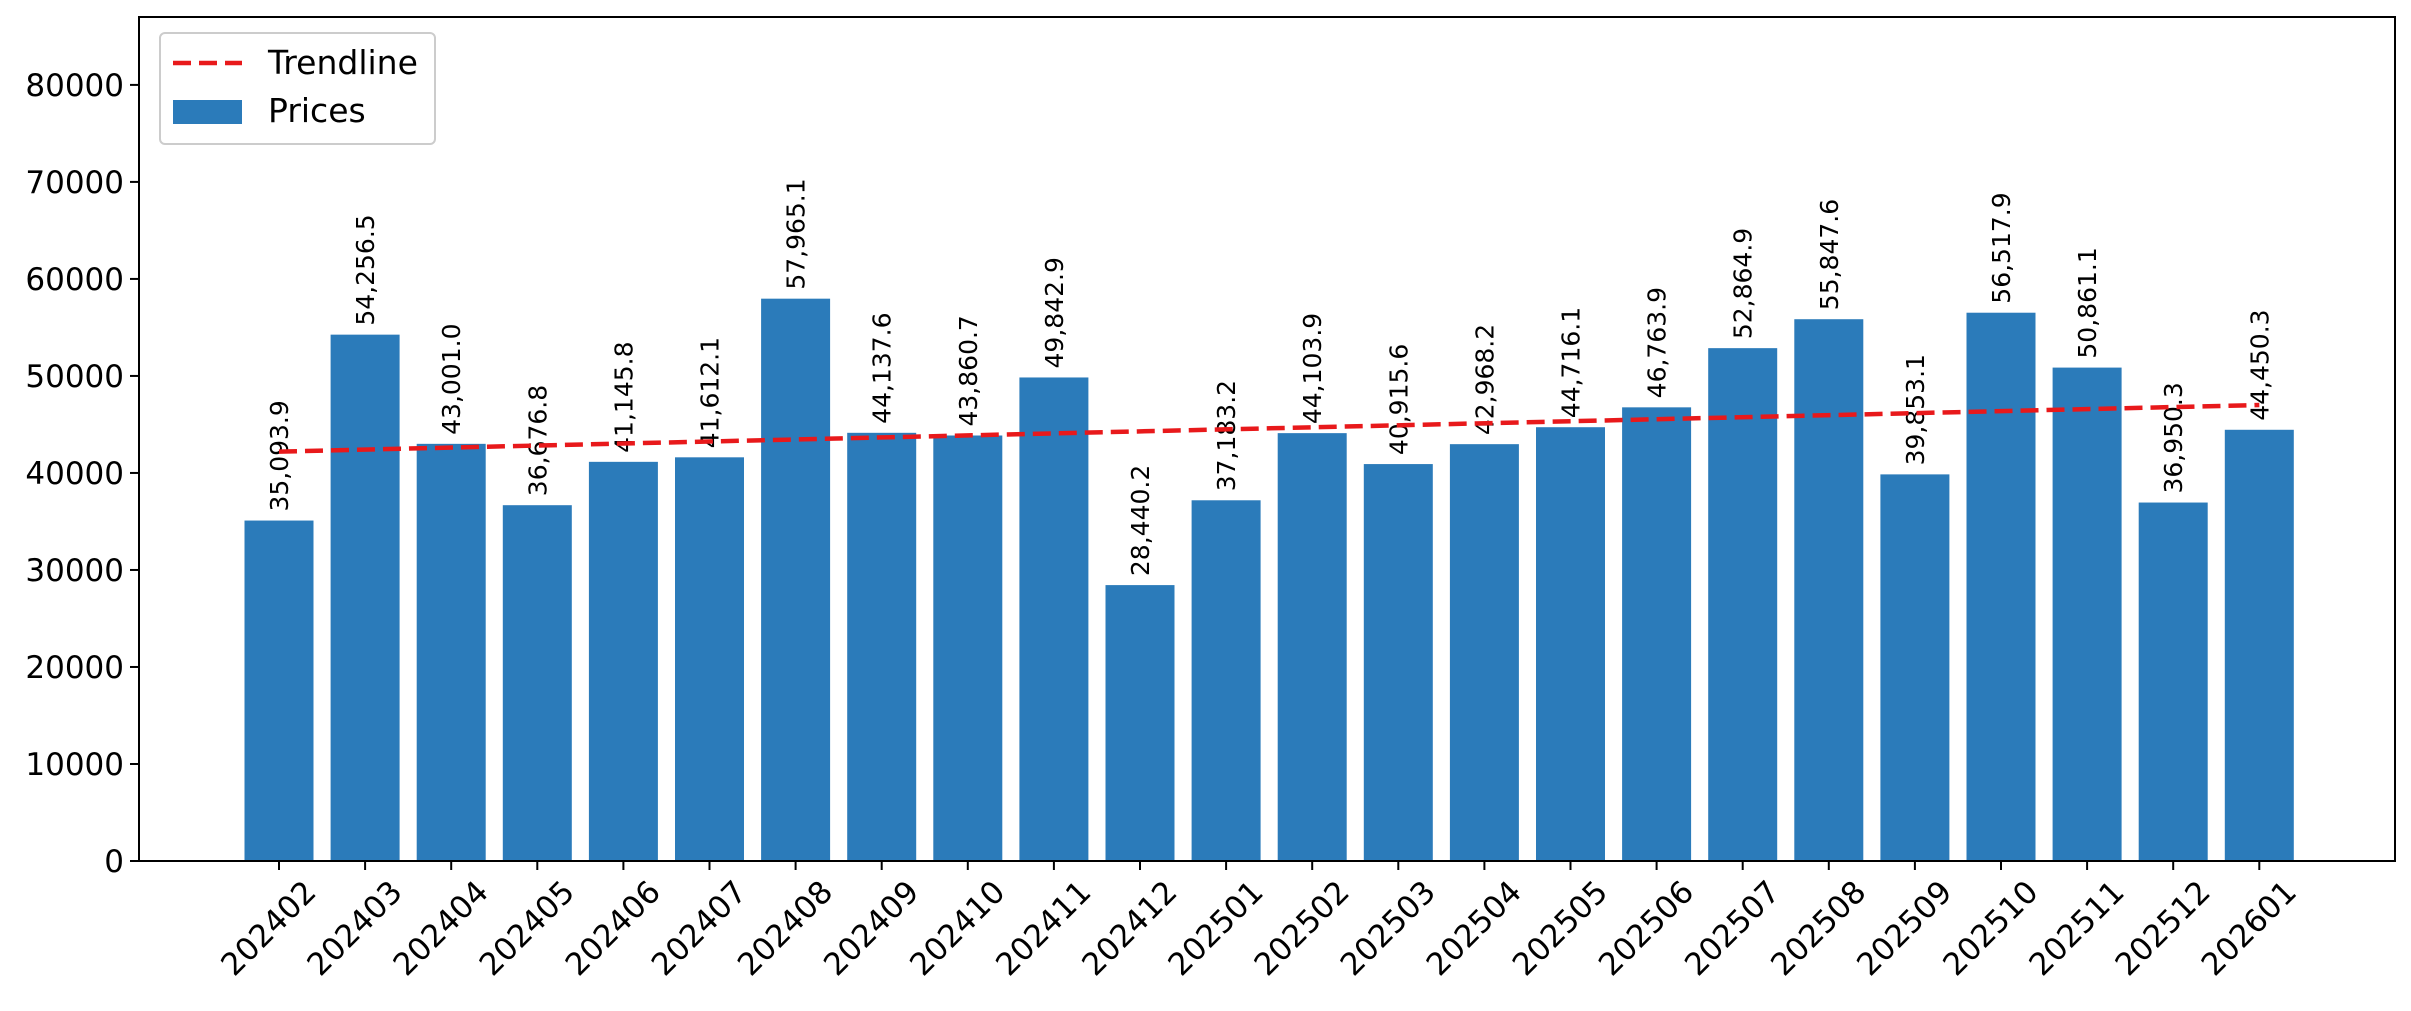 The image size is (2411, 1011). I want to click on data-label-202504: 42,968.2, so click(1484, 379).